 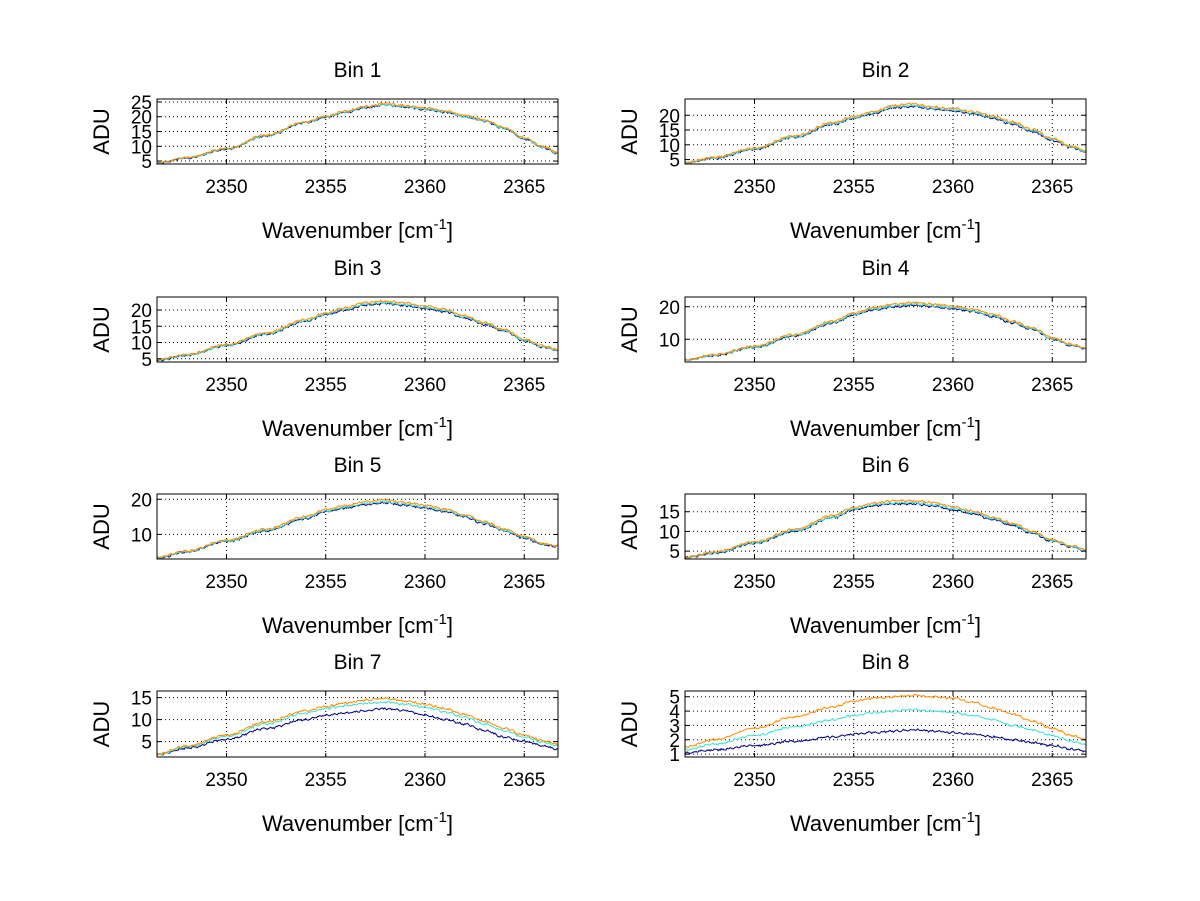 I want to click on subplot-title: Bin 1, so click(x=358, y=70).